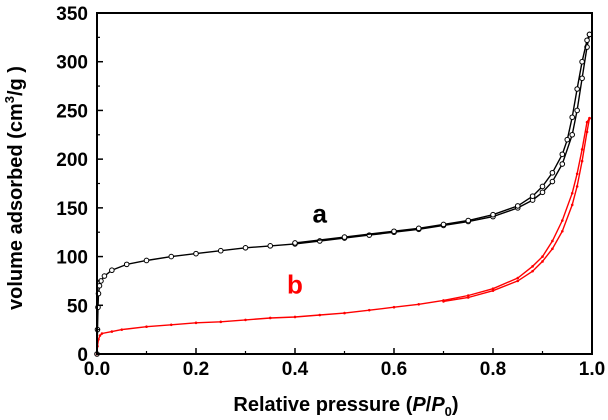 This screenshot has width=608, height=420. Describe the element at coordinates (82, 355) in the screenshot. I see `y-tick-label: 0` at that location.